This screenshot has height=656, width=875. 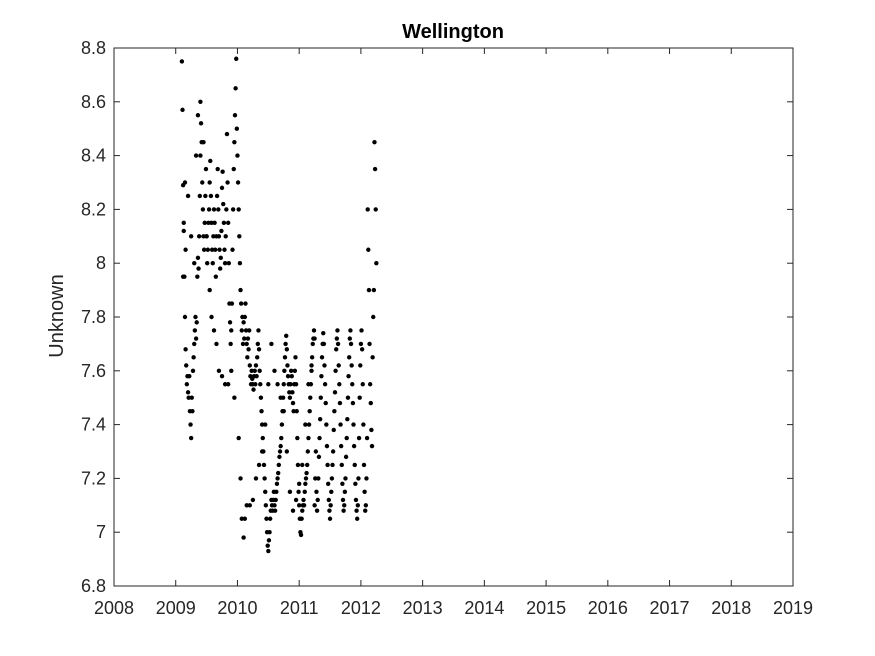 I want to click on y-tick-label: 7.4, so click(x=93, y=425).